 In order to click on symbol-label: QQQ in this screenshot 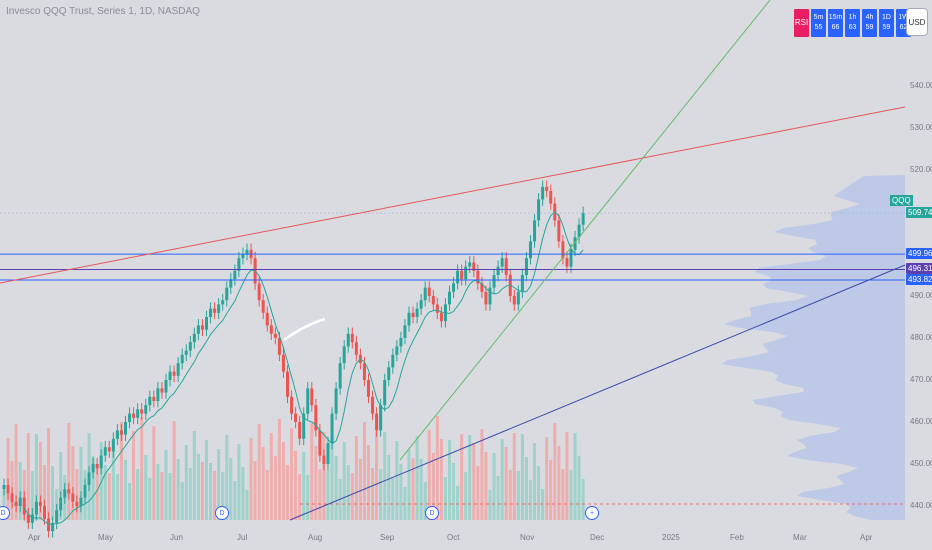, I will do `click(901, 200)`.